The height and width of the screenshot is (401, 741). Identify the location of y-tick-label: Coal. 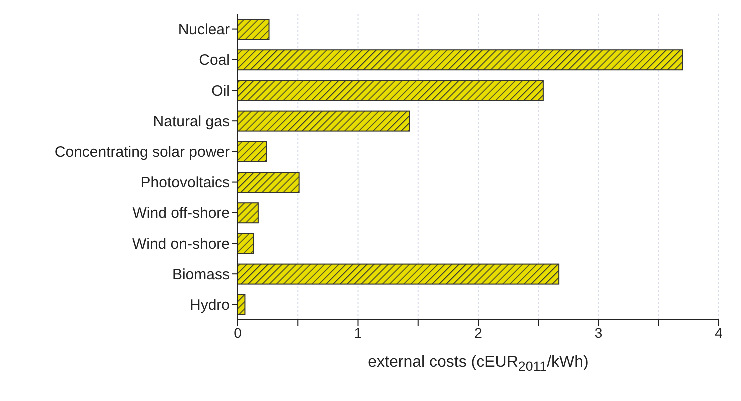
(214, 61).